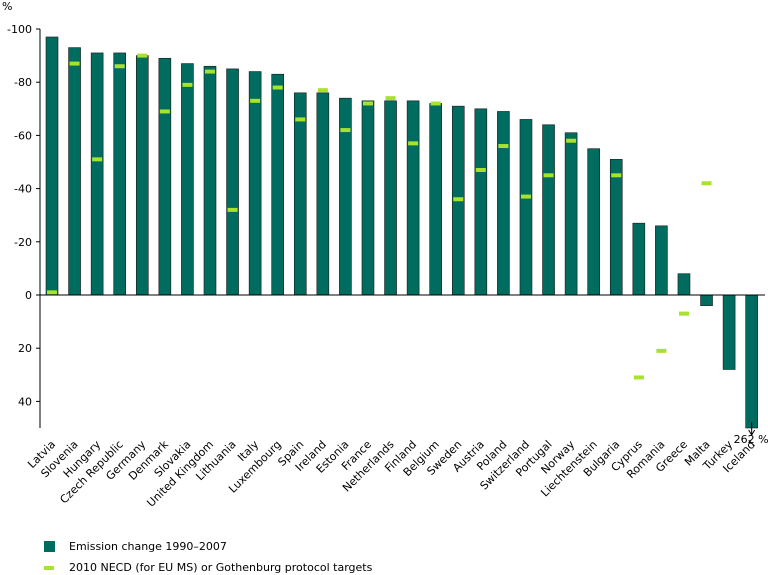 The width and height of the screenshot is (768, 575). Describe the element at coordinates (7, 6) in the screenshot. I see `y-axis-label: %` at that location.